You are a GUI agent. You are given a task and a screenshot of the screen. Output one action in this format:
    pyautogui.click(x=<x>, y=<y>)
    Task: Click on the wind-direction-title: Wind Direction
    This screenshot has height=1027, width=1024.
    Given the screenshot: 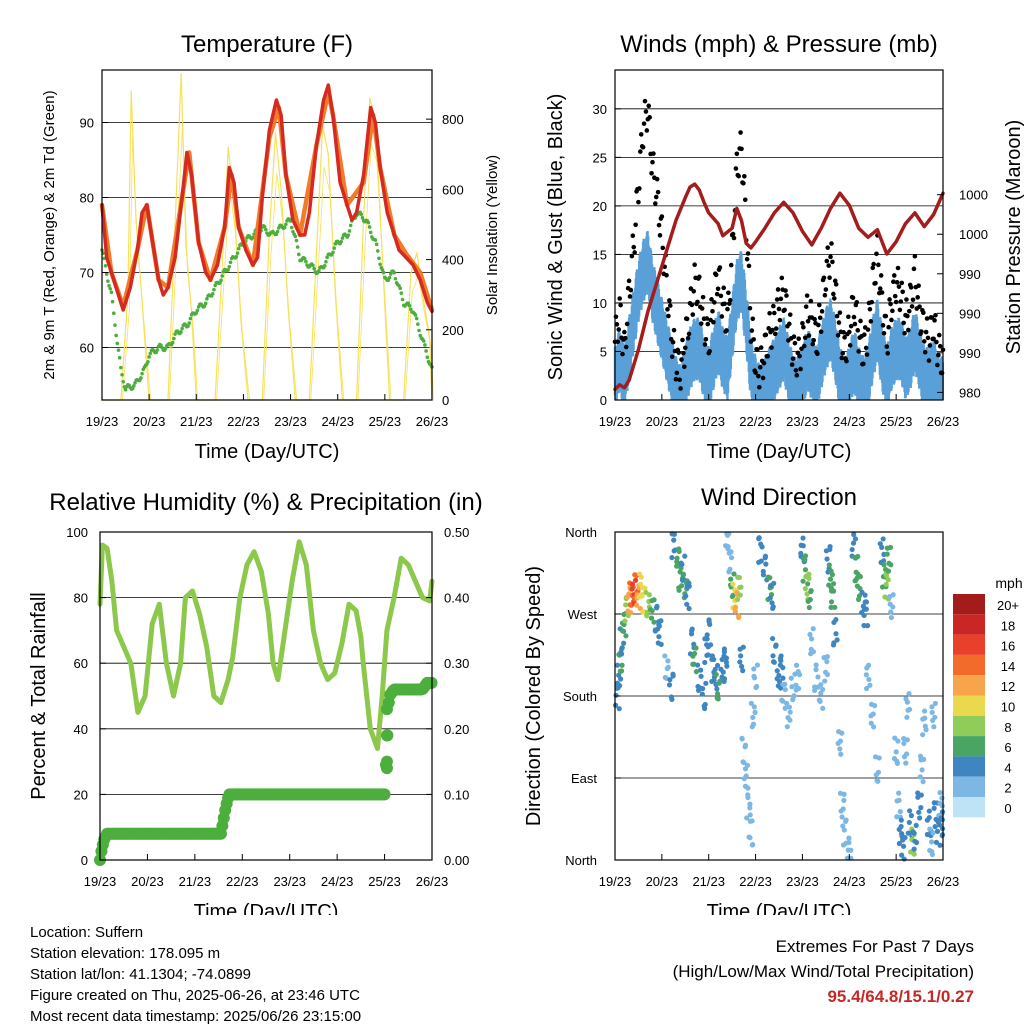 What is the action you would take?
    pyautogui.click(x=779, y=497)
    